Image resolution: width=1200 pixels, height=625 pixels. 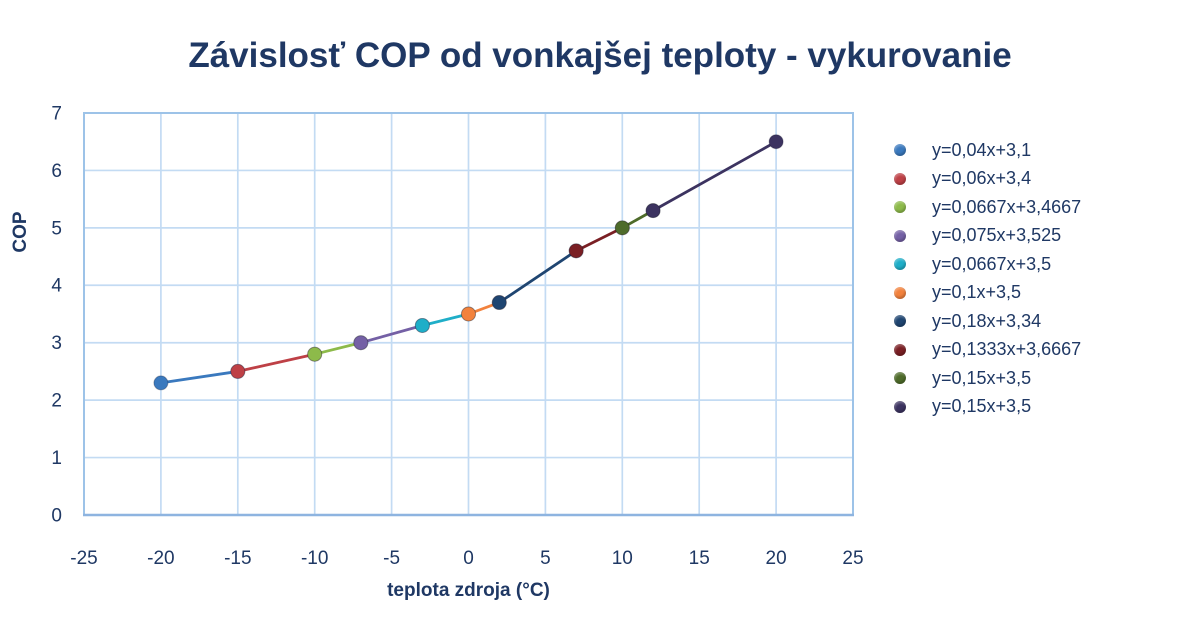 I want to click on x-tick-label: 5, so click(x=545, y=558).